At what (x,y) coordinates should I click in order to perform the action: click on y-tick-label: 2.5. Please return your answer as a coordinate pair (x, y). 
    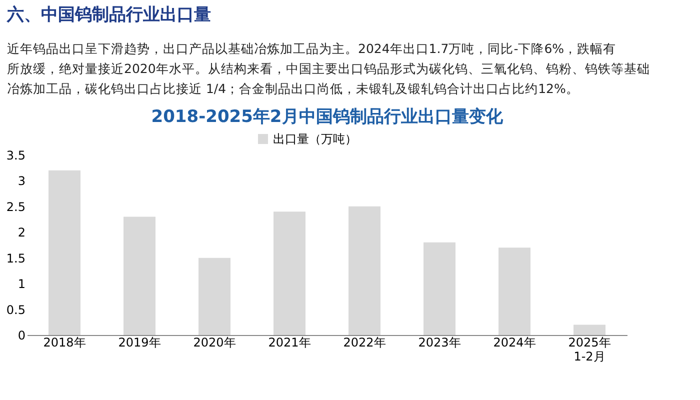
    Looking at the image, I should click on (16, 207).